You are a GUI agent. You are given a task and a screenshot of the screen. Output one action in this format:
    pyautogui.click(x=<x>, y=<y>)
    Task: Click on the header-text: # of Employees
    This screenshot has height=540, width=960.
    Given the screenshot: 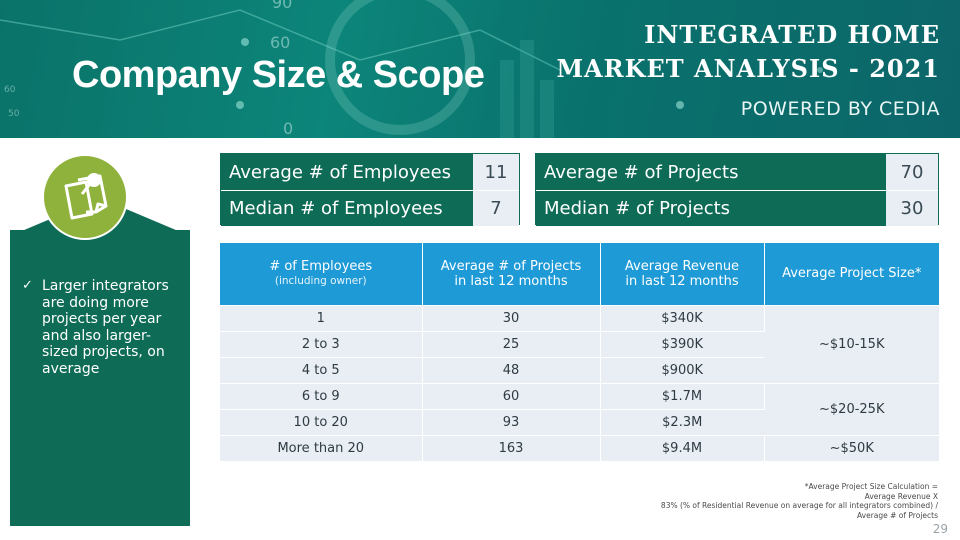 What is the action you would take?
    pyautogui.click(x=321, y=266)
    